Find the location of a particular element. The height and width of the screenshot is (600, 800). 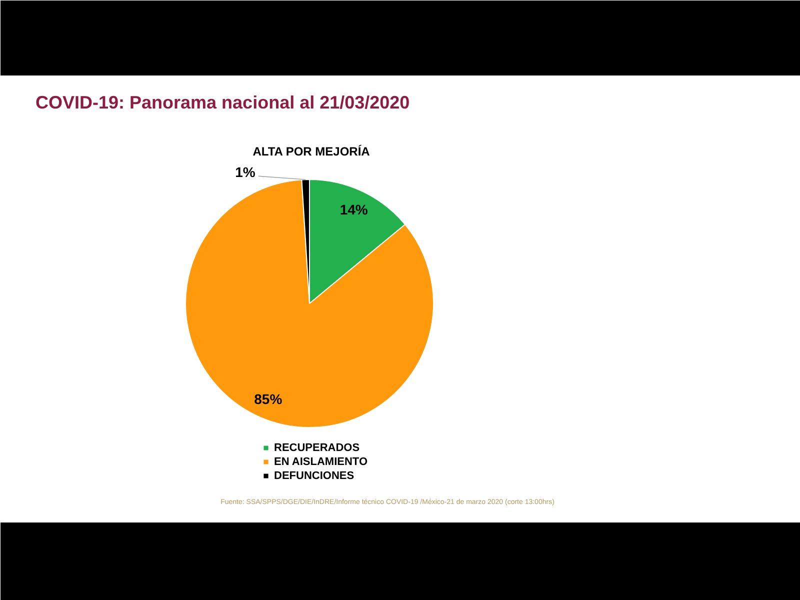

chart-subtitle: ALTA POR MEJORÍA is located at coordinates (311, 151).